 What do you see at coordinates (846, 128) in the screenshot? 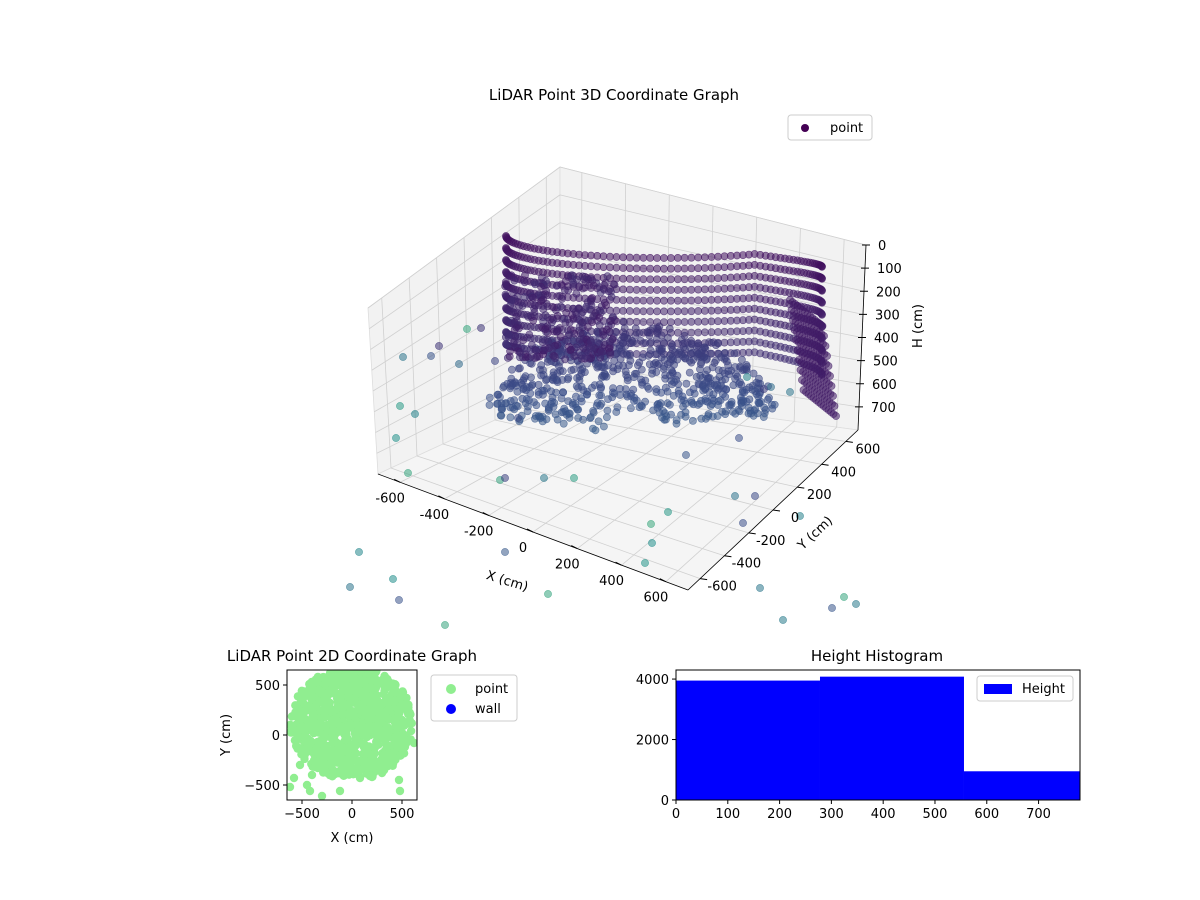
I see `legend-3d-label: point` at bounding box center [846, 128].